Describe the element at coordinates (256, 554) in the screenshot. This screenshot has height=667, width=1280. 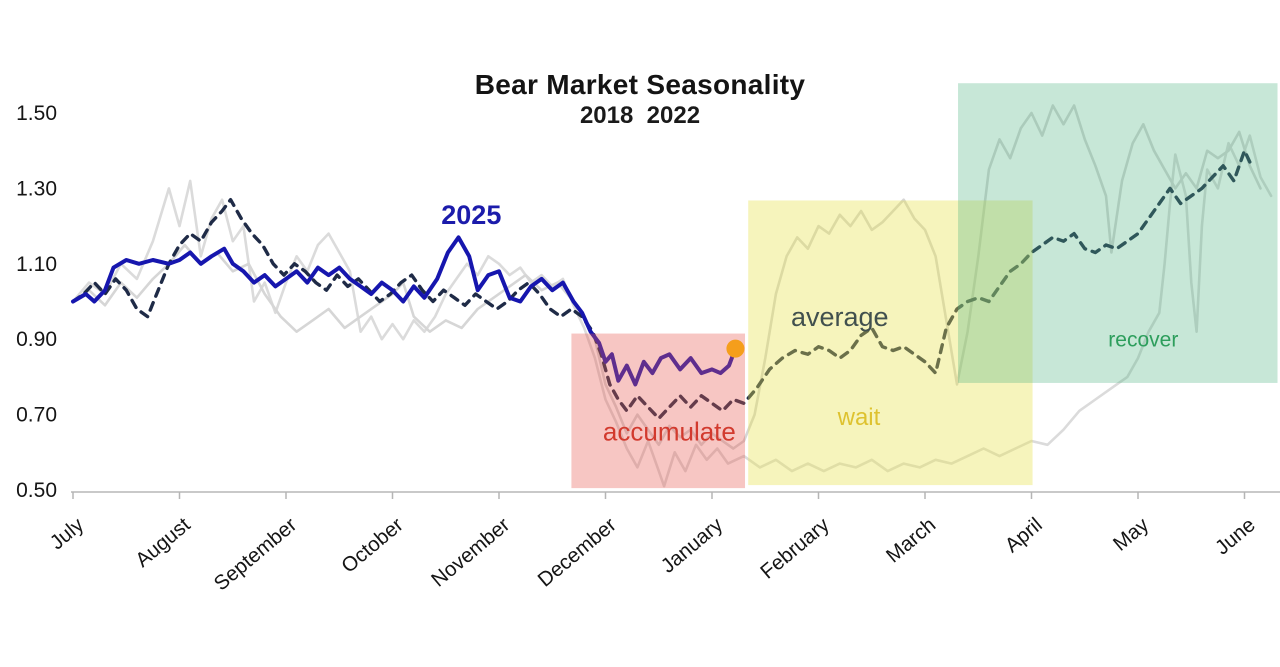
I see `x-tick-label: September` at that location.